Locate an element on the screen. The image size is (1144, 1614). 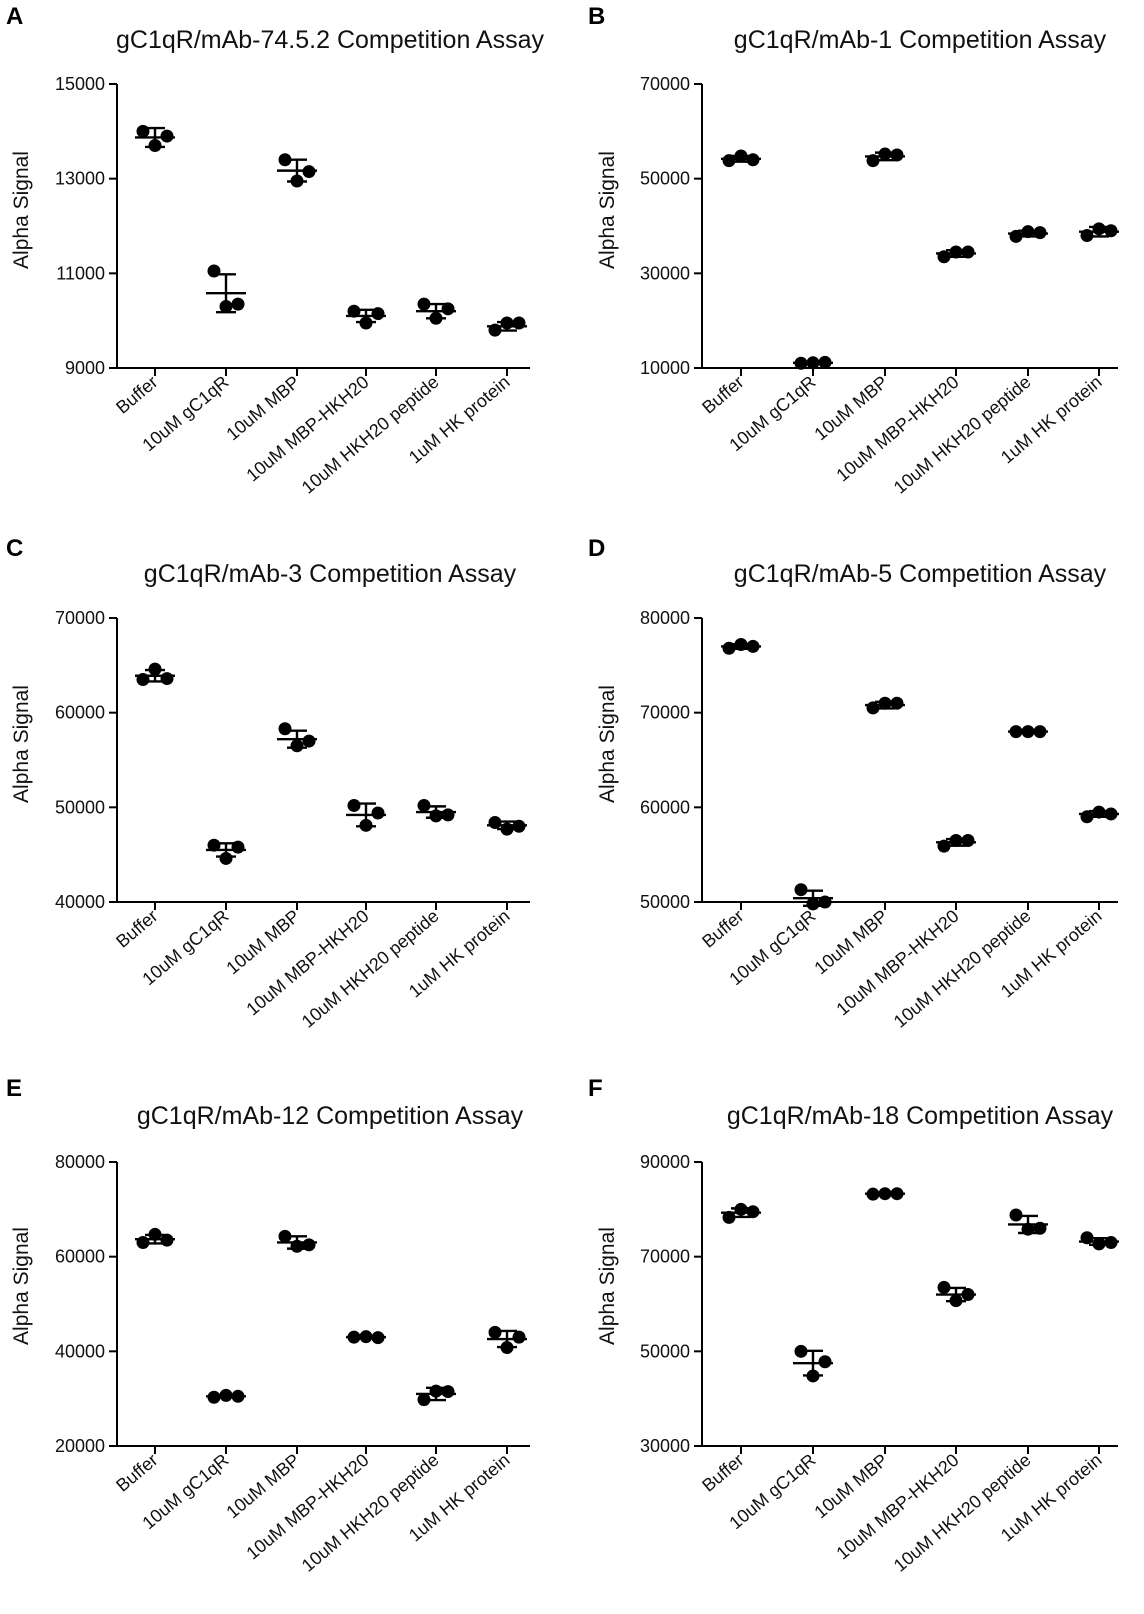
chart-title: gC1qR/mAb-3 Competition Assay is located at coordinates (330, 574).